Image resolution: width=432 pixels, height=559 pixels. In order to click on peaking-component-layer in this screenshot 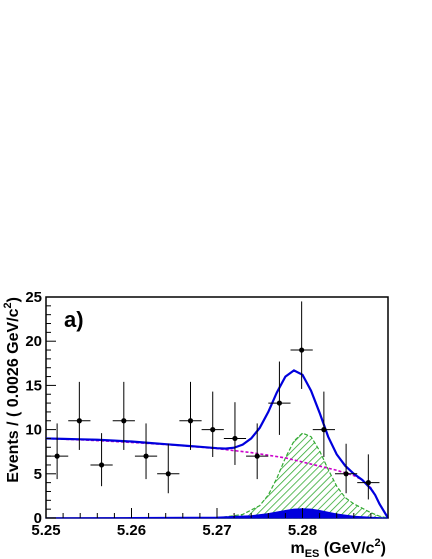, I will do `click(302, 475)`.